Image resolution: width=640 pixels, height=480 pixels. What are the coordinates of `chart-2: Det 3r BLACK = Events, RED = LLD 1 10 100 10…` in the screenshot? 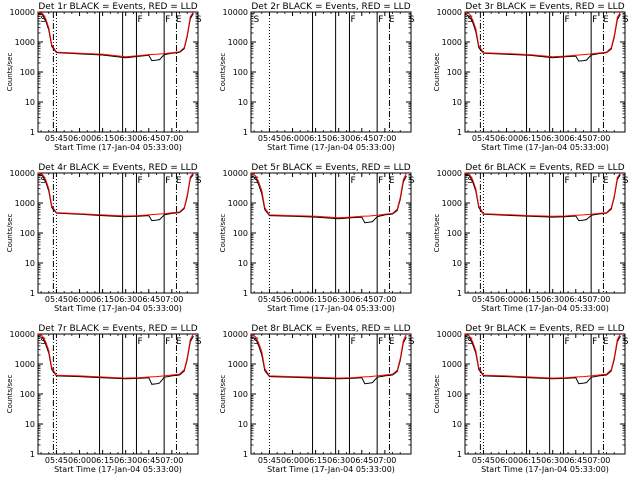 It's located at (531, 77).